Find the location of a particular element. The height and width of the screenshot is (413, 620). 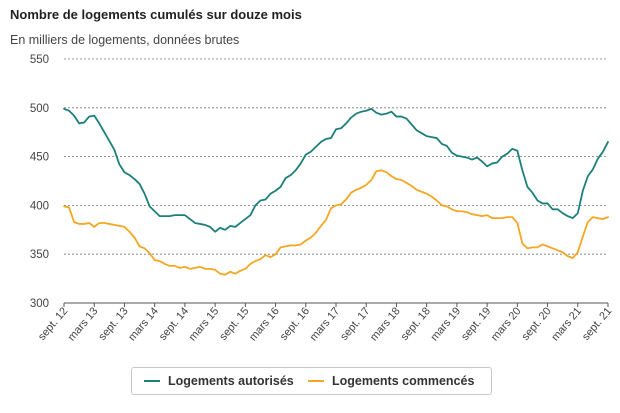

x-tick-label: mars 16 is located at coordinates (264, 324).